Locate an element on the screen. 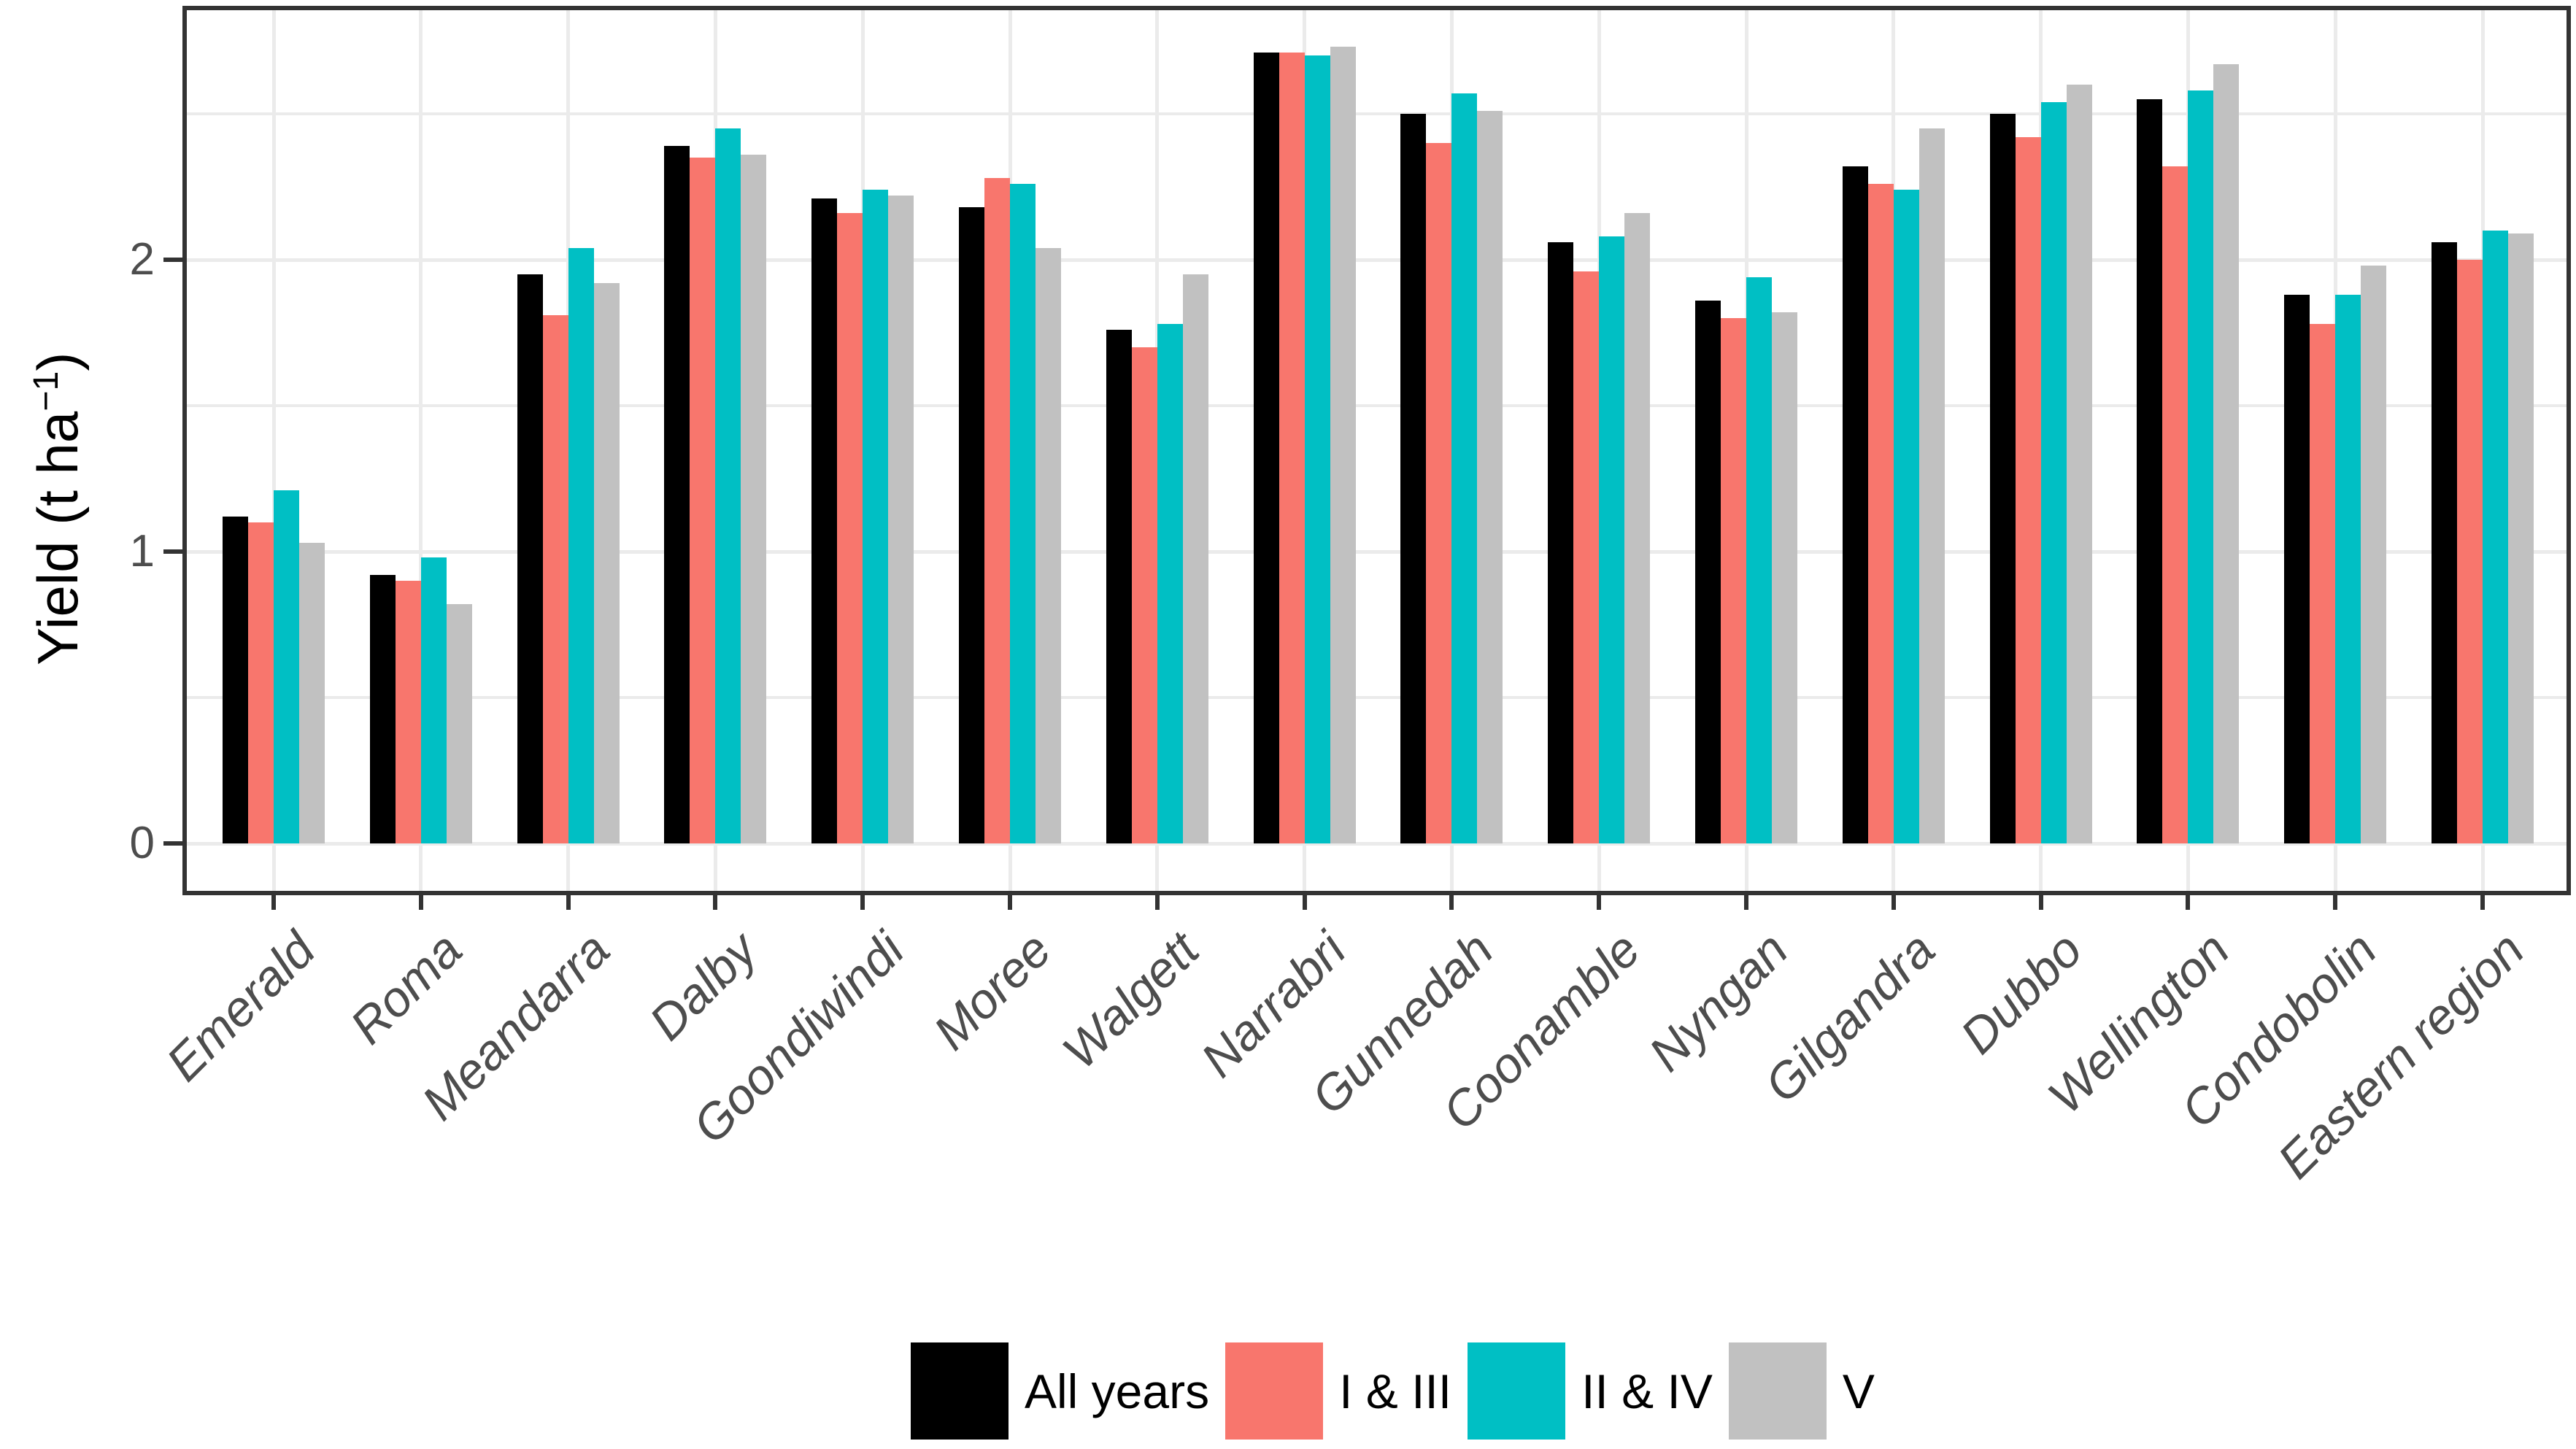 This screenshot has height=1449, width=2576. bar-emerald-ii-&-iv is located at coordinates (286, 666).